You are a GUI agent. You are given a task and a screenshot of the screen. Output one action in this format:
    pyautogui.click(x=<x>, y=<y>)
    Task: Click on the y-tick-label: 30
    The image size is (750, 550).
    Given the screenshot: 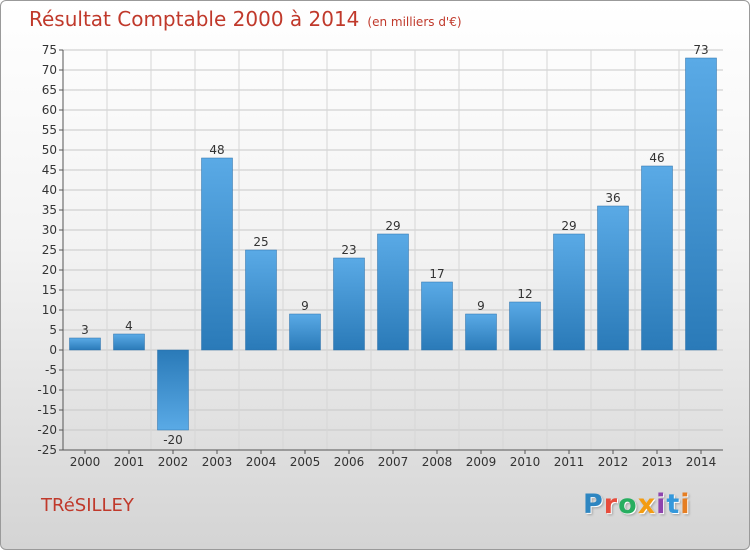 What is the action you would take?
    pyautogui.click(x=49, y=230)
    